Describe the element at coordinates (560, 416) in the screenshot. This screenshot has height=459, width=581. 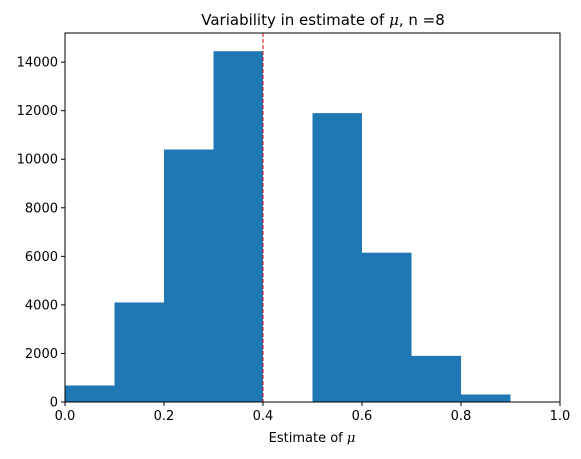
I see `x-tick-label: 1.0` at that location.